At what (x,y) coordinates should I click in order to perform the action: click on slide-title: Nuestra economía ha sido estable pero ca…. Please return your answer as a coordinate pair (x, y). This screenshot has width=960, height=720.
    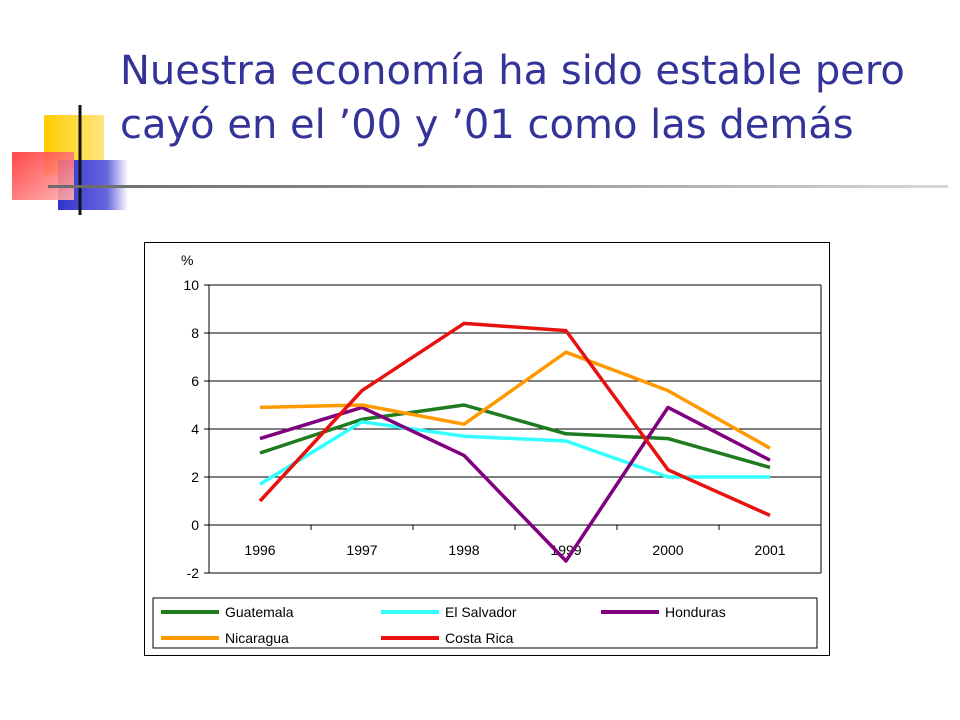
    Looking at the image, I should click on (535, 98).